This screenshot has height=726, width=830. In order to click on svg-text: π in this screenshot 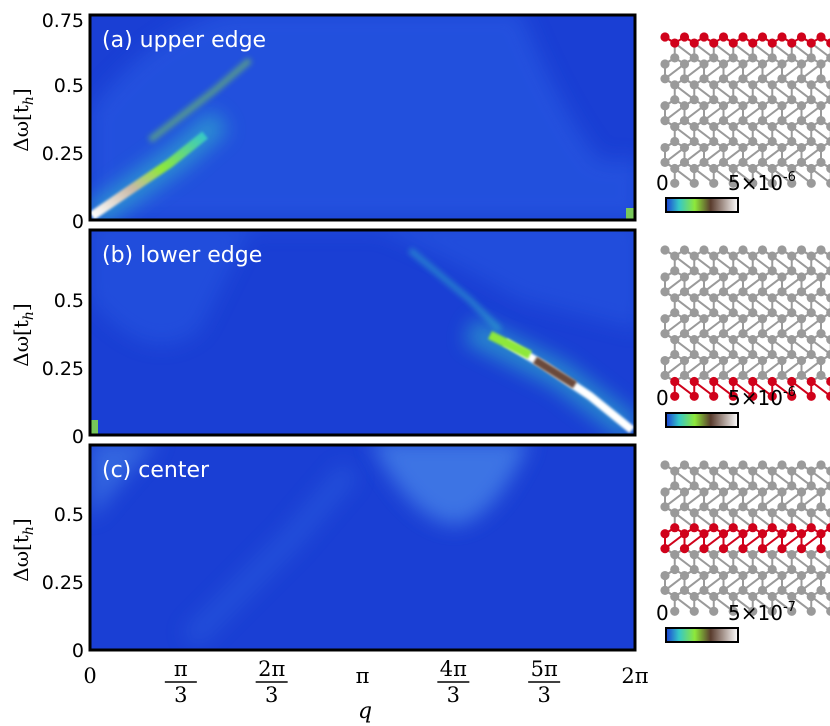, I will do `click(363, 676)`.